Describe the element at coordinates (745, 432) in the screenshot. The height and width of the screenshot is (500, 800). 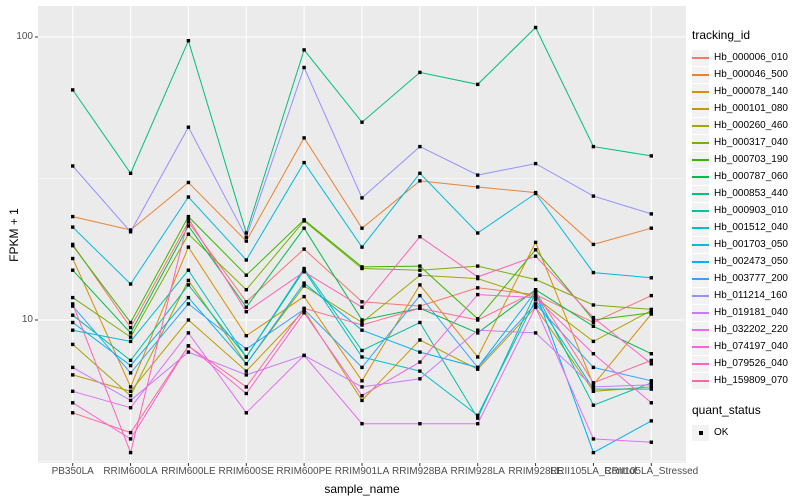
I see `legend-entry-ok: OK` at that location.